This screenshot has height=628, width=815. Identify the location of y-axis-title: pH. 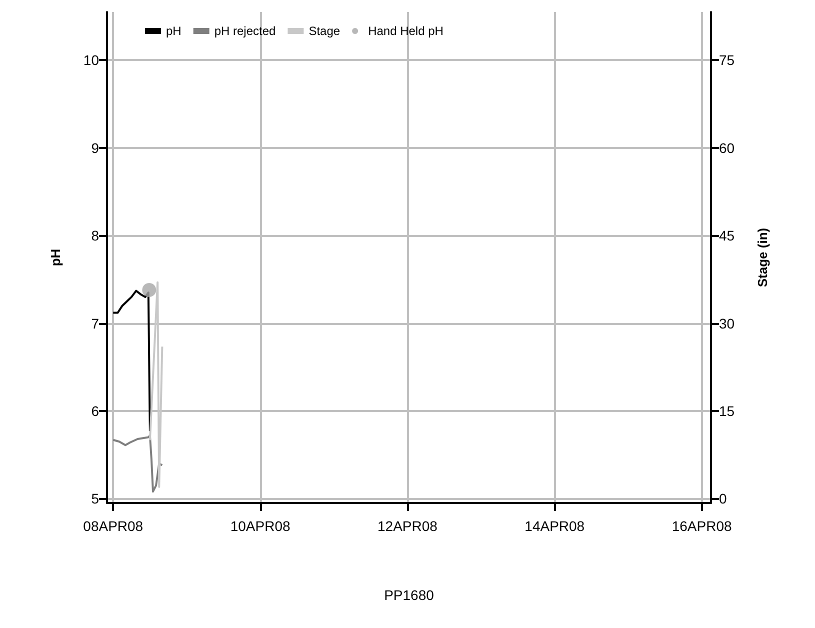
(55, 257).